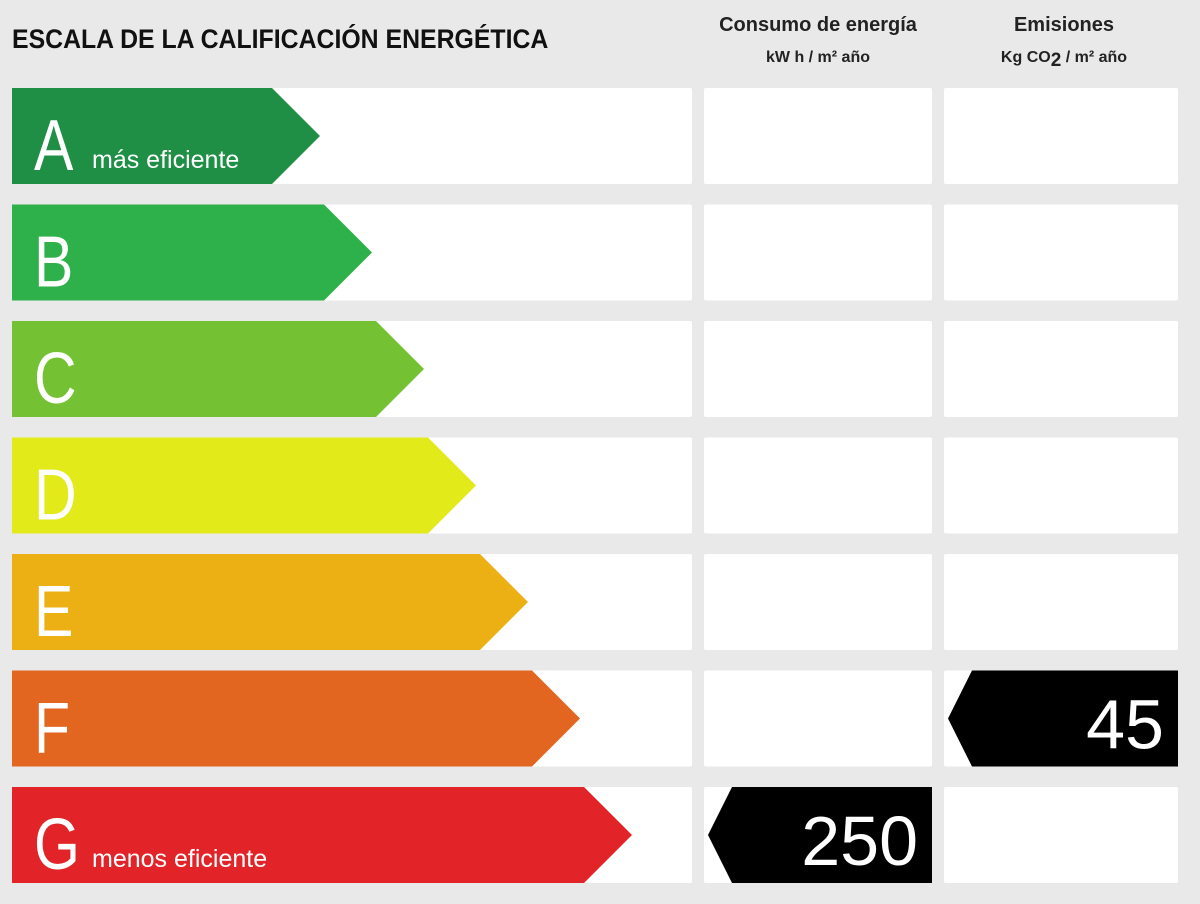  I want to click on consumption-cell-b, so click(818, 252).